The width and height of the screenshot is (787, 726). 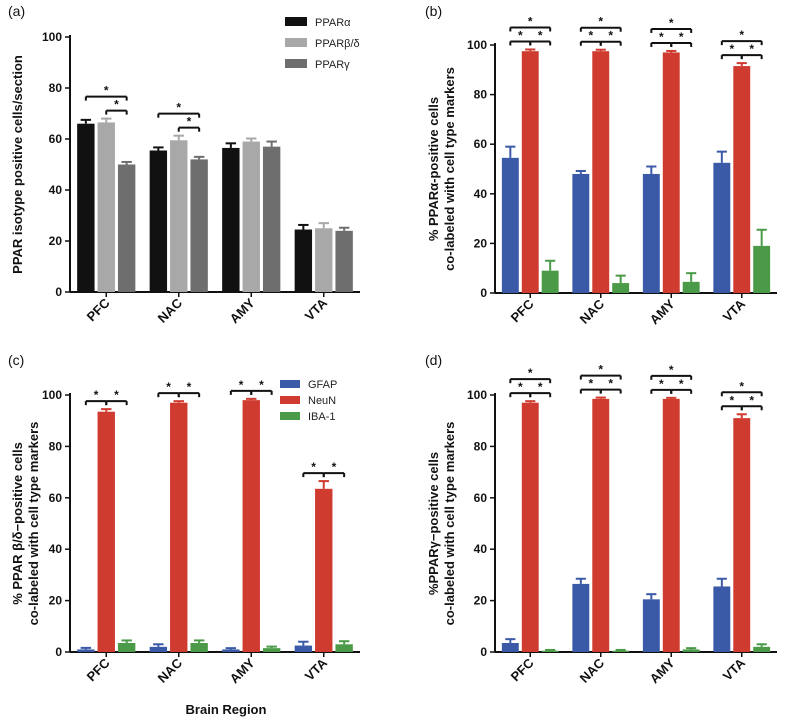 I want to click on legend-swatch-gfap, so click(x=290, y=384).